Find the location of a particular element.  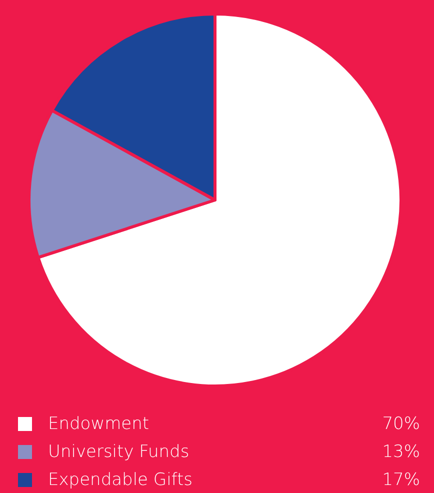

data-label: 17% is located at coordinates (401, 480).